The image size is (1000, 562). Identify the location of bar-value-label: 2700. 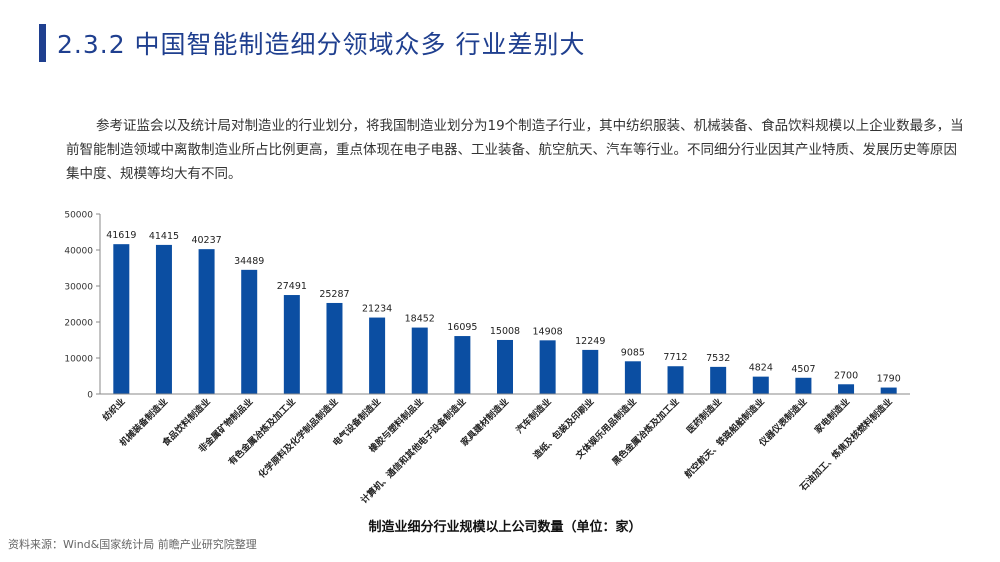
(846, 375).